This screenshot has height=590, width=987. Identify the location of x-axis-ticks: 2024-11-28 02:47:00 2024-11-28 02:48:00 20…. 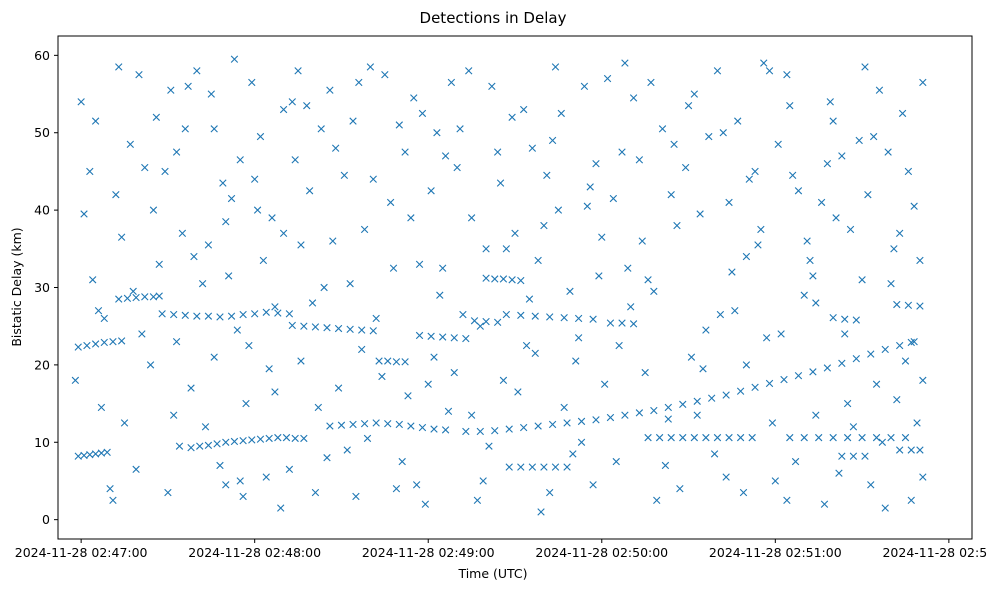
(501, 549).